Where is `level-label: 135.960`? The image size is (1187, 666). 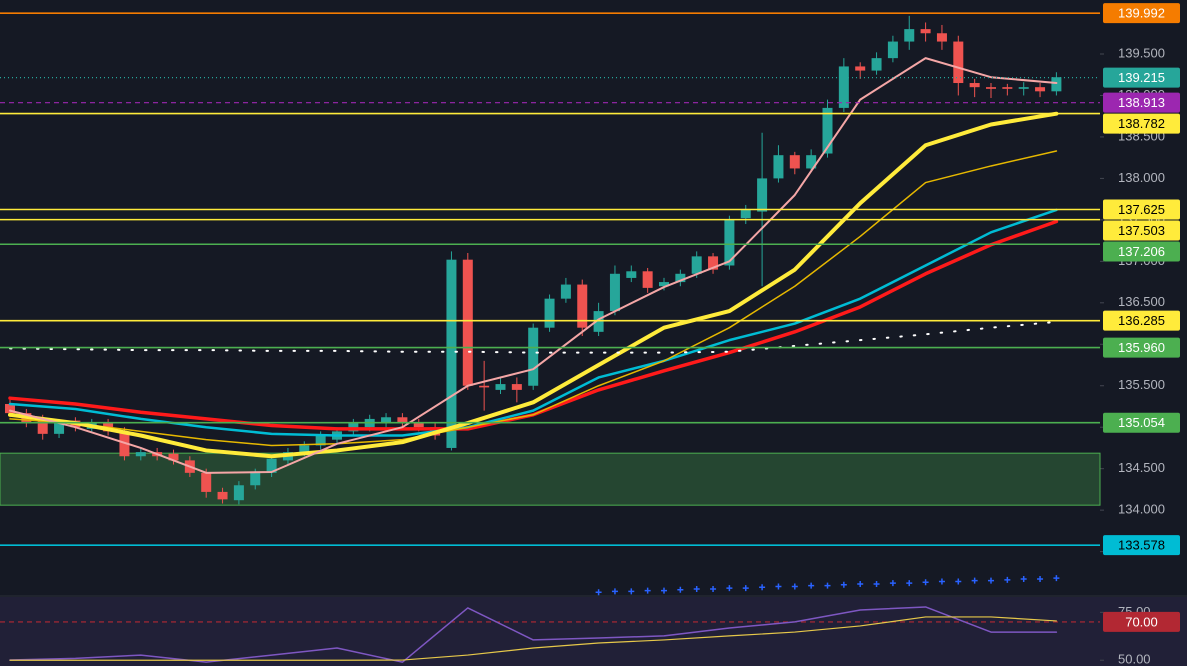 level-label: 135.960 is located at coordinates (1141, 347).